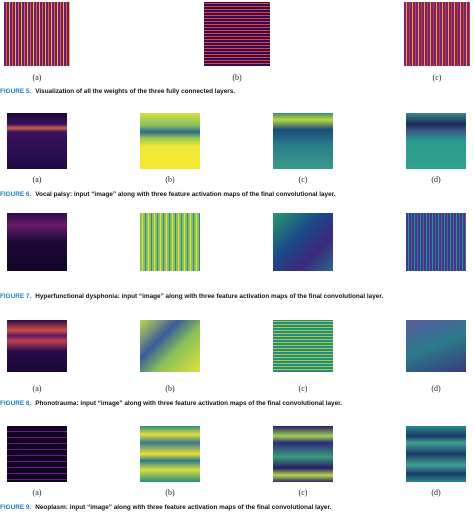 The height and width of the screenshot is (515, 474). Describe the element at coordinates (16, 507) in the screenshot. I see `figure-label: FIGURE 9.` at that location.